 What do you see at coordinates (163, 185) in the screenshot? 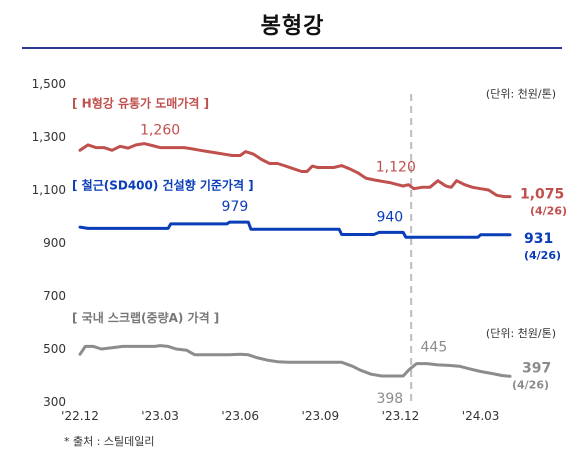
I see `legend-label-2: [ 철근(SD400) 건설향 기준가격 ]` at bounding box center [163, 185].